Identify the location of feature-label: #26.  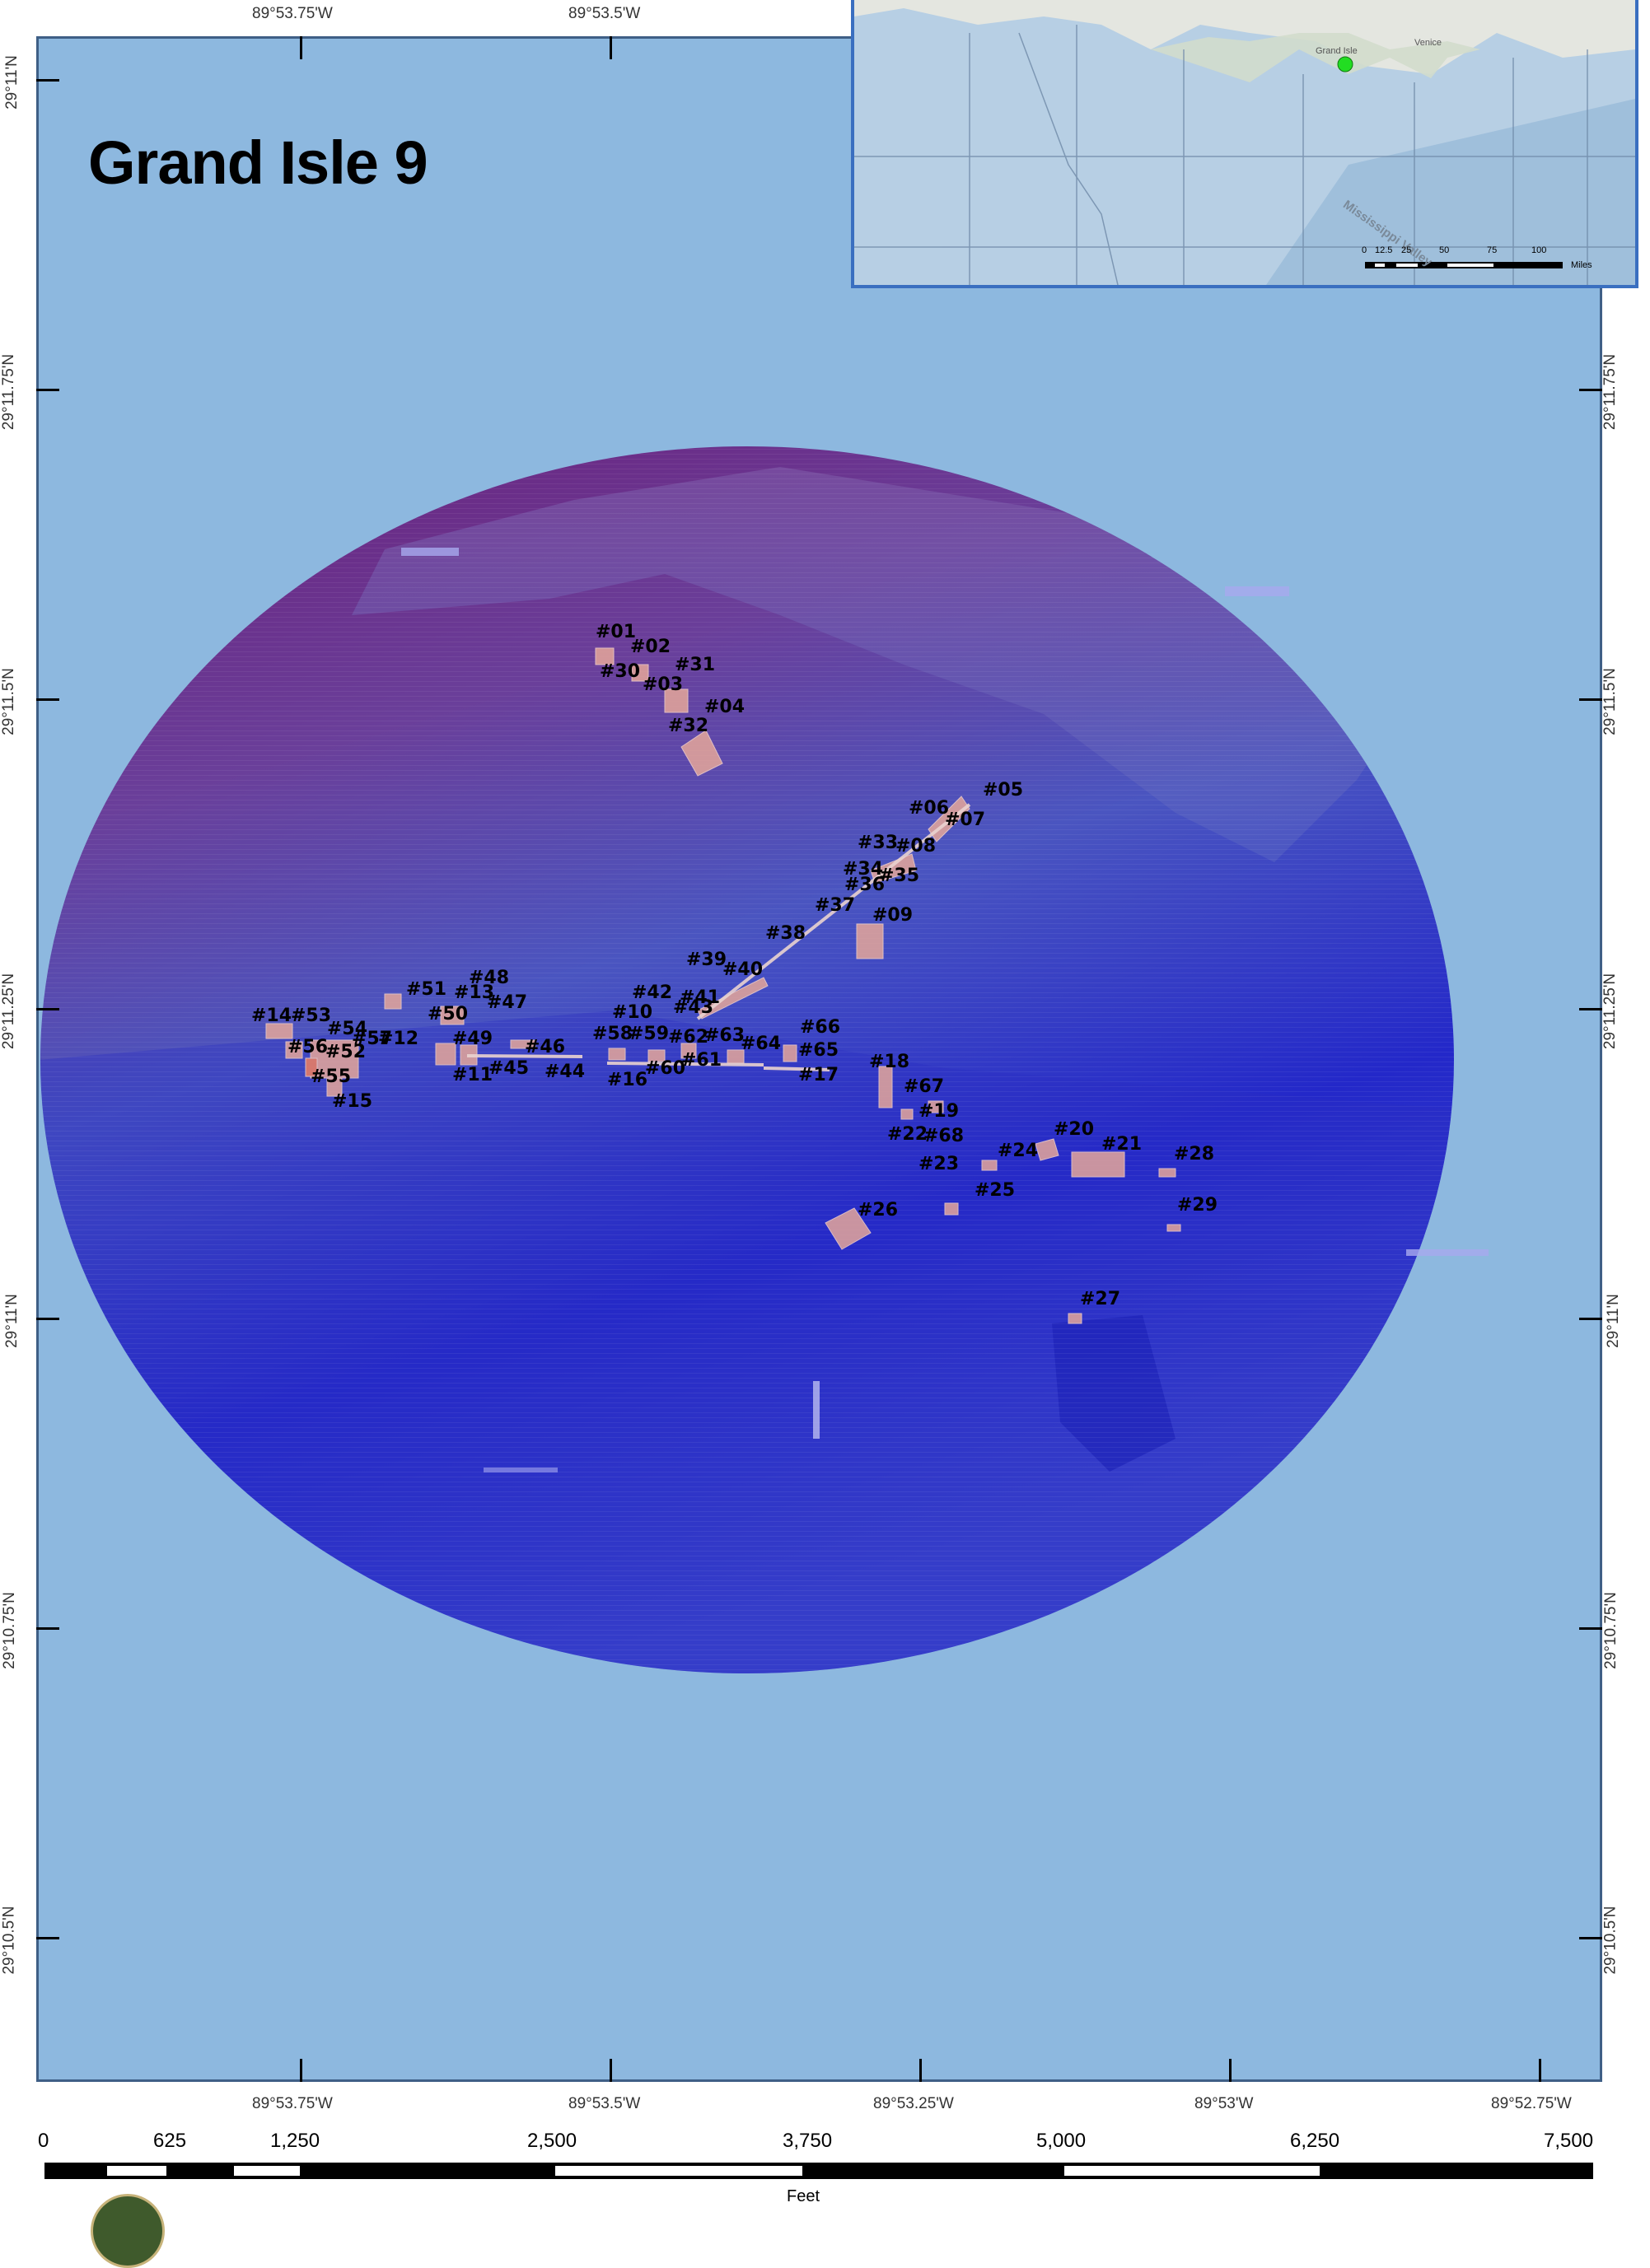
(878, 1210).